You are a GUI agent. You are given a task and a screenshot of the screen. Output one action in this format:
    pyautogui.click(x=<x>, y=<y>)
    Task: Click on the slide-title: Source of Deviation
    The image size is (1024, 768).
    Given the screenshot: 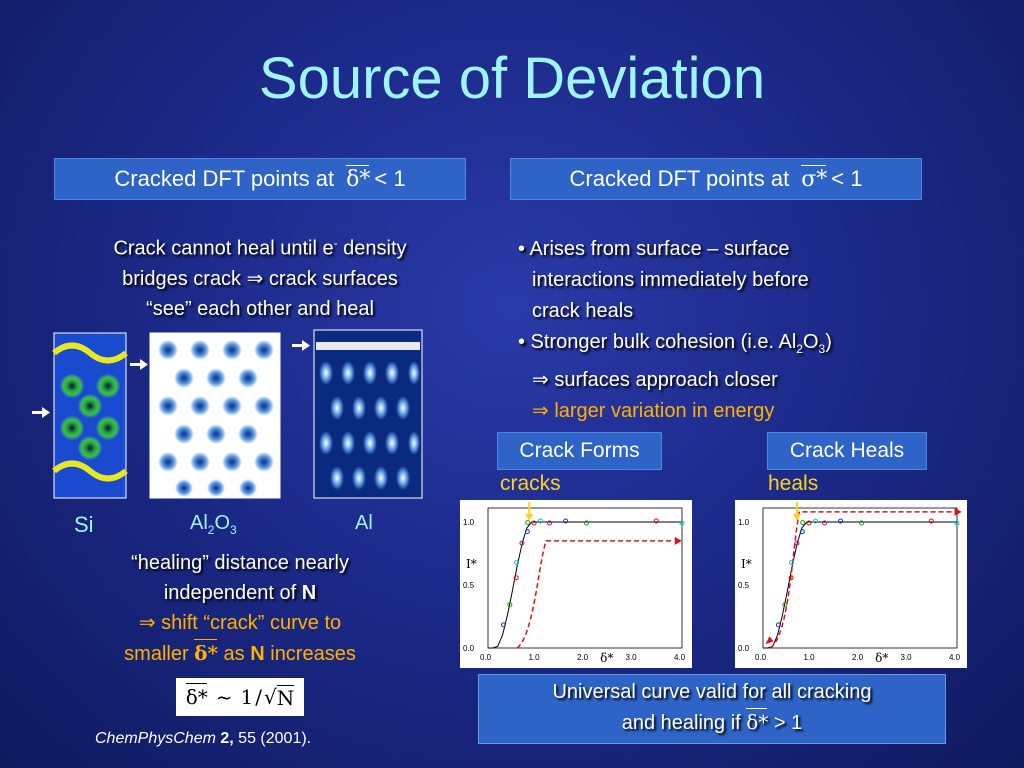 What is the action you would take?
    pyautogui.click(x=512, y=78)
    